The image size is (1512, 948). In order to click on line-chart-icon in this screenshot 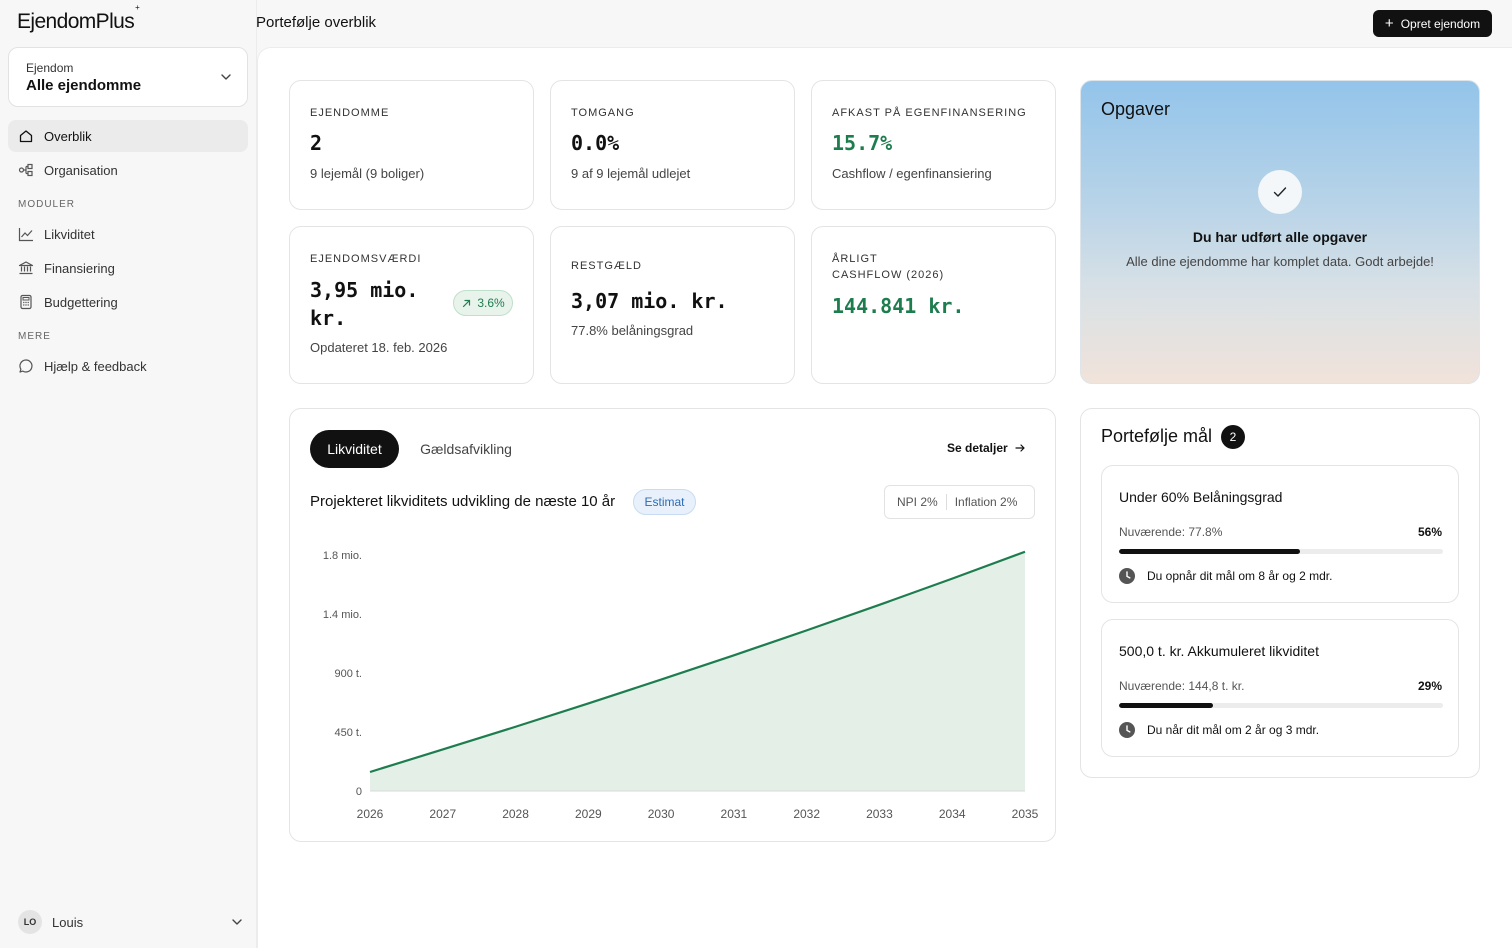, I will do `click(26, 234)`.